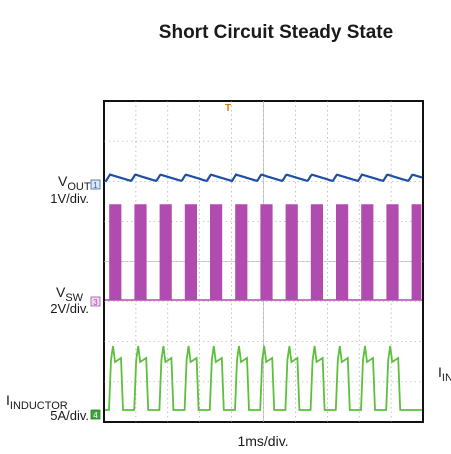  What do you see at coordinates (276, 32) in the screenshot?
I see `title: Short Circuit Steady State` at bounding box center [276, 32].